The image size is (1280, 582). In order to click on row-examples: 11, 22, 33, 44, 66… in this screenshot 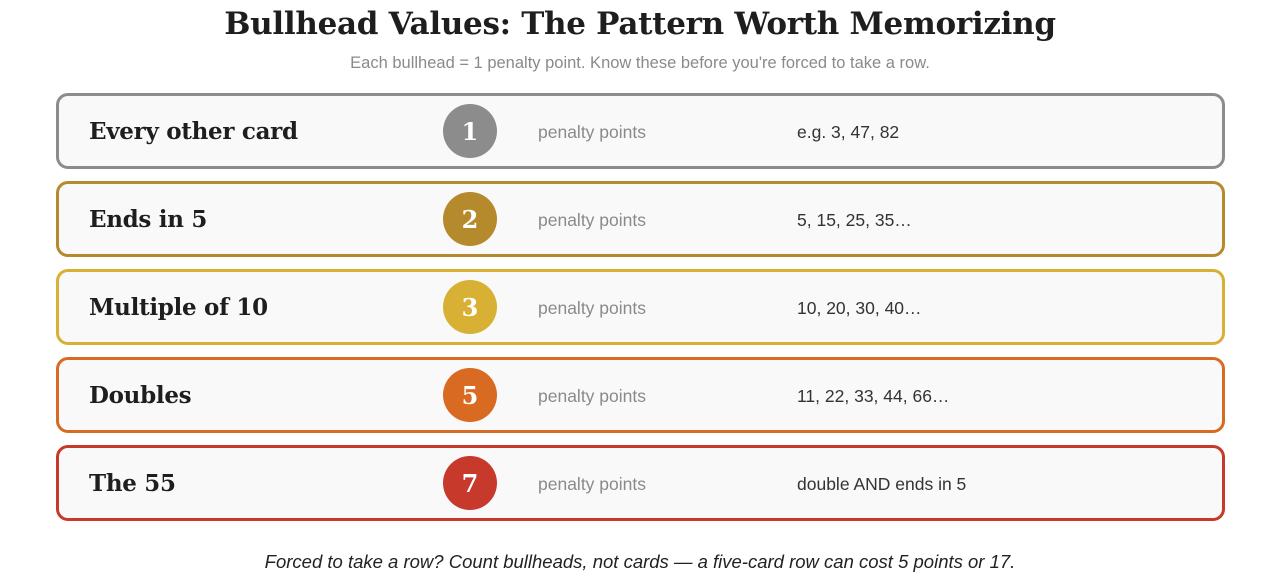, I will do `click(873, 396)`.